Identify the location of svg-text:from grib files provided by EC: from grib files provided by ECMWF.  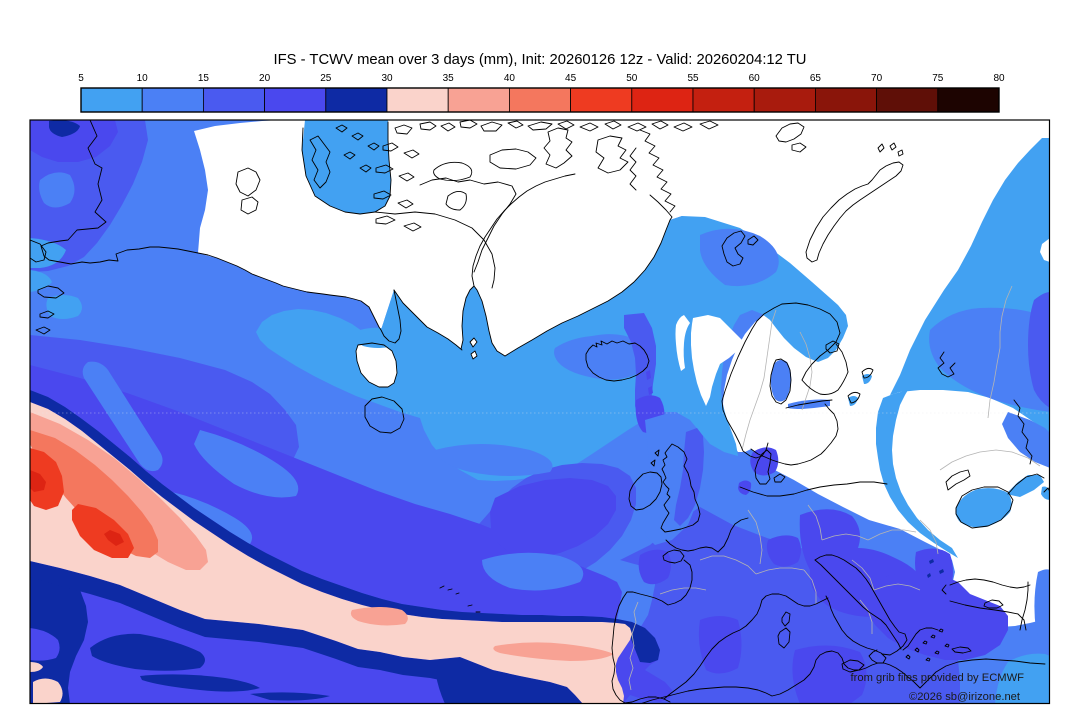
(938, 678).